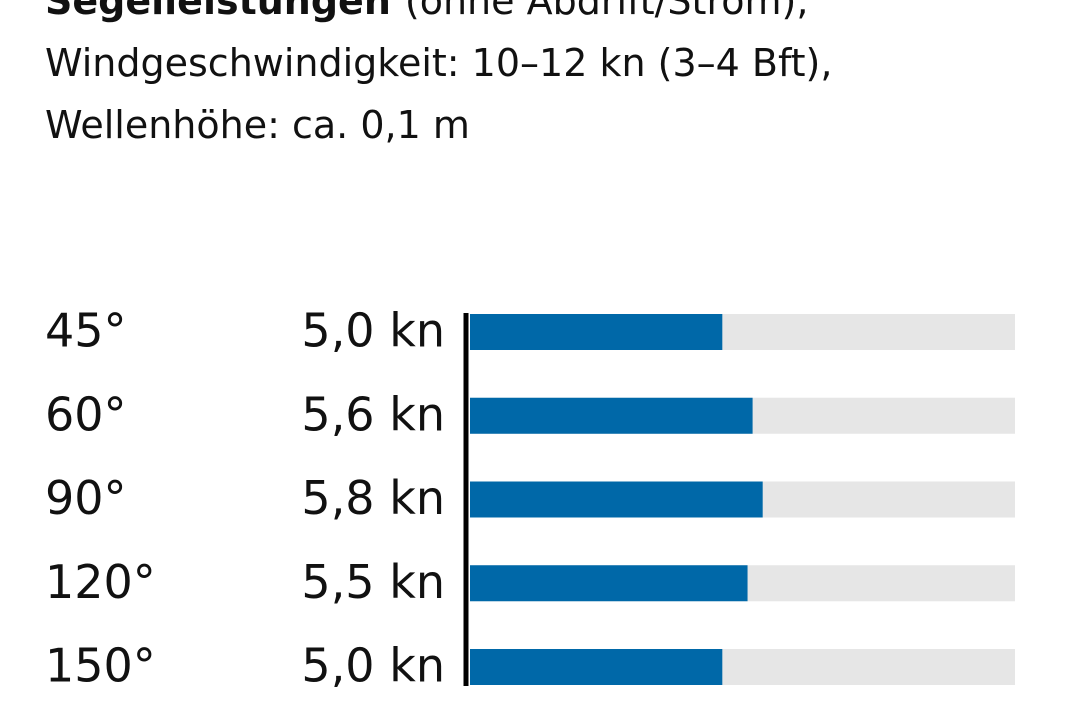 This screenshot has height=712, width=1068. I want to click on category-label: 60°, so click(86, 414).